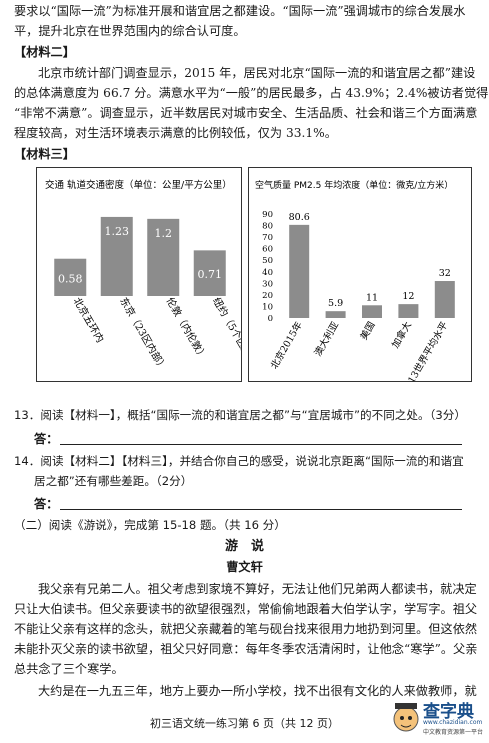  What do you see at coordinates (246, 629) in the screenshot?
I see `text-line: 不能让父亲有这样的念头，就把父亲藏着的笔与砚台找来很用力地扔到河里。但这依然` at bounding box center [246, 629].